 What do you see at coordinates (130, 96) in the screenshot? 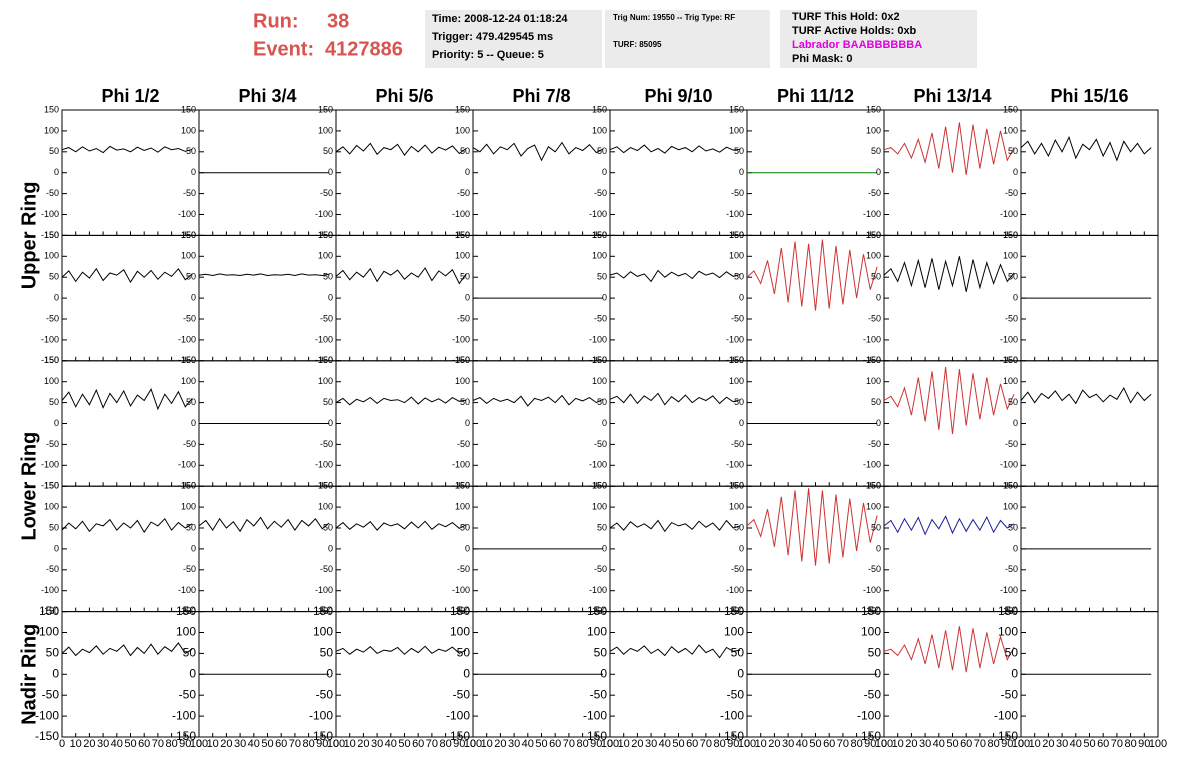
I see `column-header: Phi 1/2` at bounding box center [130, 96].